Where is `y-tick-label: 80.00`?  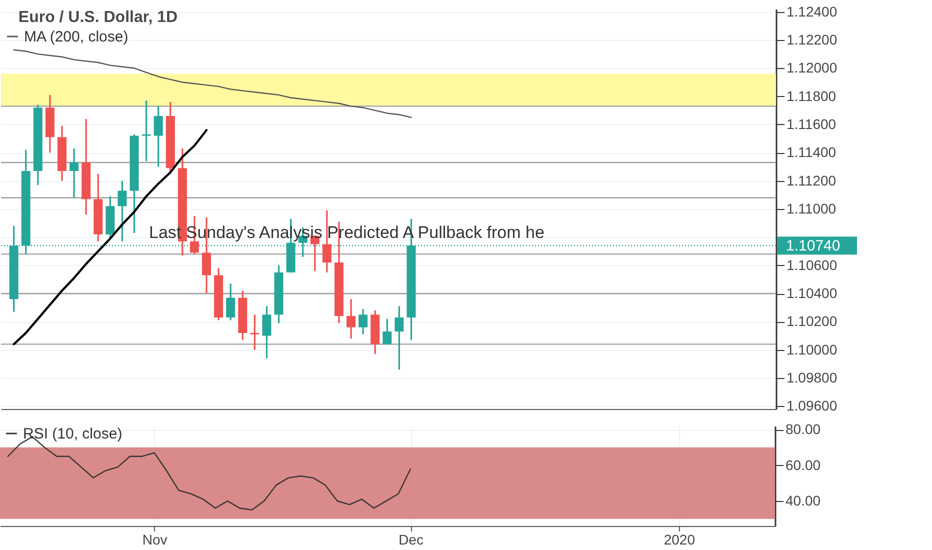 y-tick-label: 80.00 is located at coordinates (803, 429).